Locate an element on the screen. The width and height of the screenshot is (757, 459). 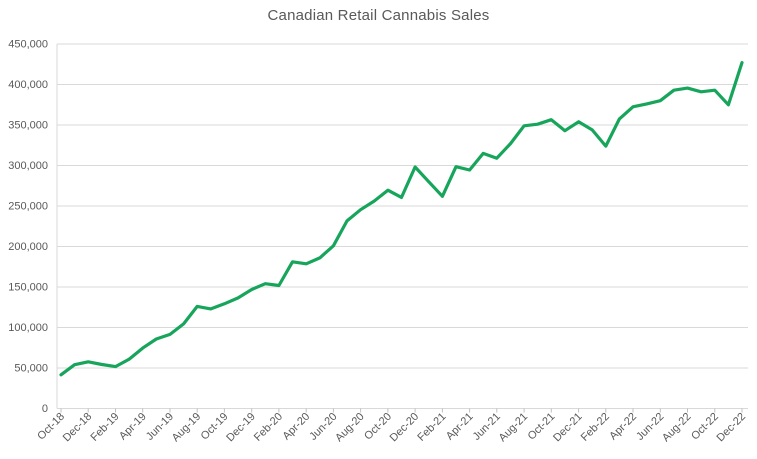
y-tick-label: 250,000 is located at coordinates (28, 207).